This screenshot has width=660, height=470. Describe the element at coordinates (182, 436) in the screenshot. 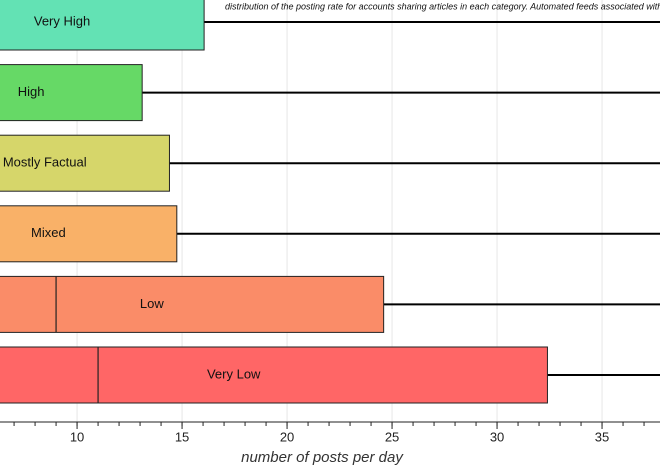

I see `x-tick-label: 15` at that location.